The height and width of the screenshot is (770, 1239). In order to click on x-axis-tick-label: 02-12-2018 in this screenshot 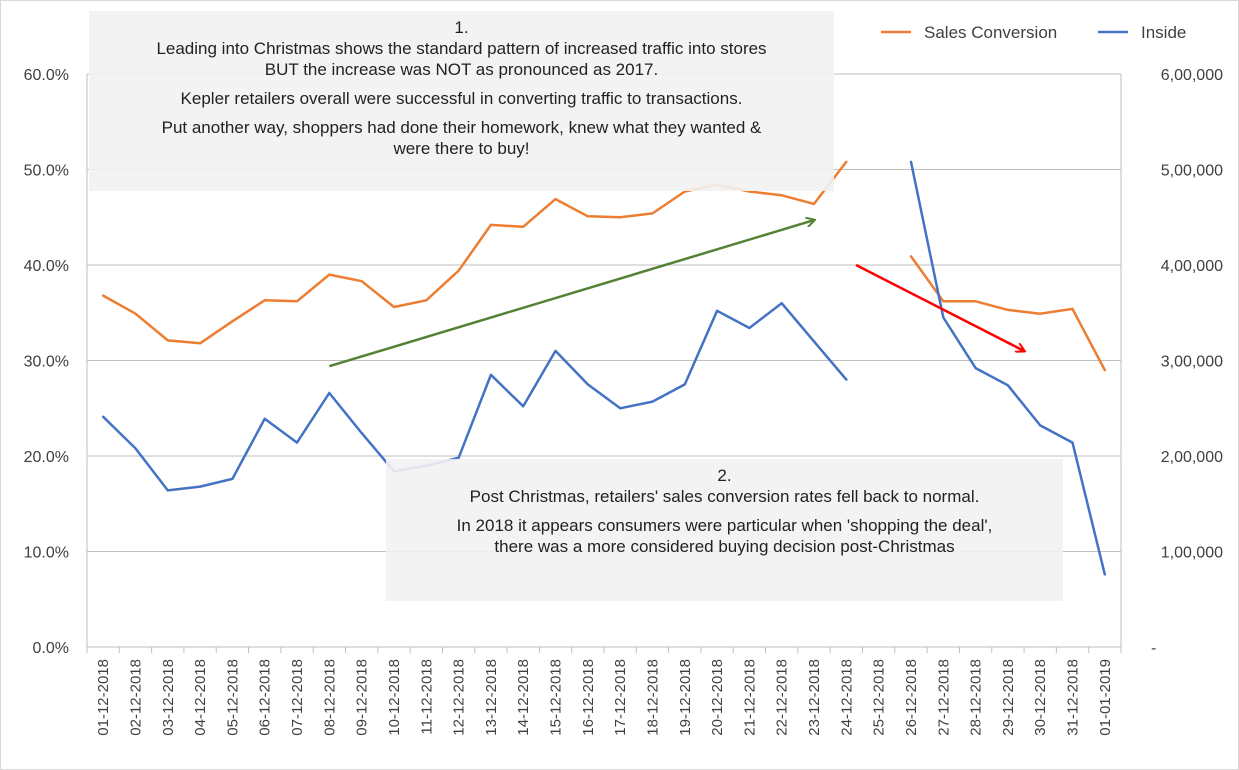, I will do `click(135, 697)`.